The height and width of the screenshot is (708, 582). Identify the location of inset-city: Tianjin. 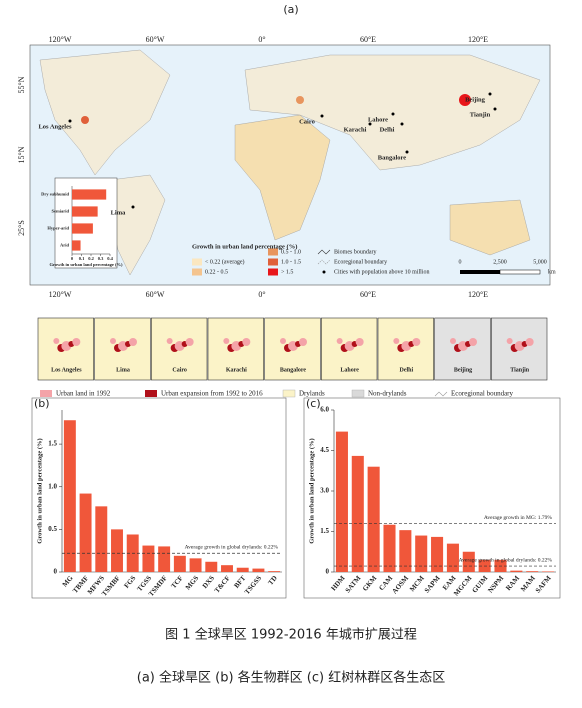
(520, 370).